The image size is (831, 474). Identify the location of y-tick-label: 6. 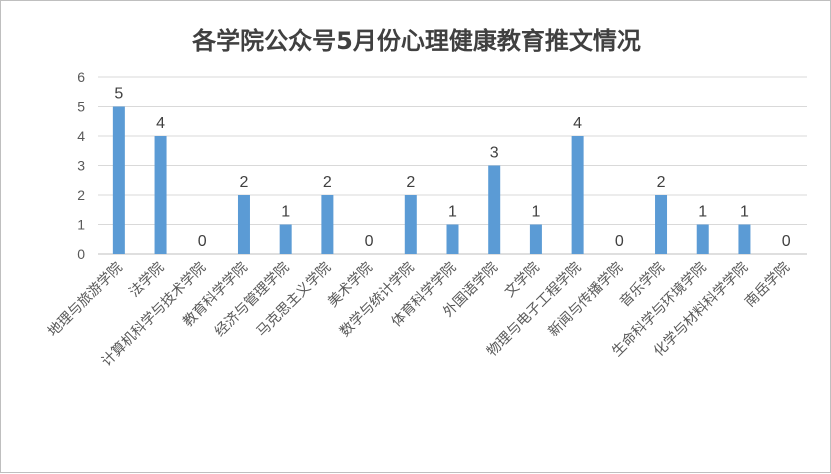
(81, 77).